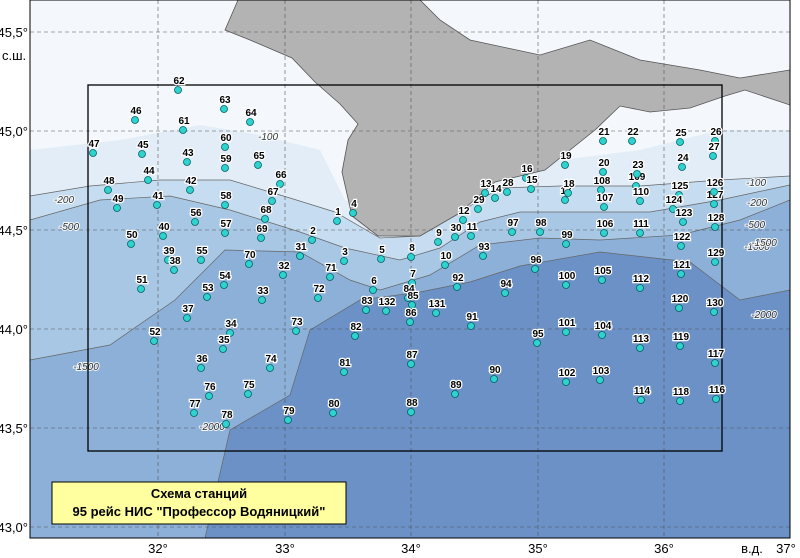 This screenshot has width=800, height=558. What do you see at coordinates (14, 527) in the screenshot?
I see `lat-label: 43,0°` at bounding box center [14, 527].